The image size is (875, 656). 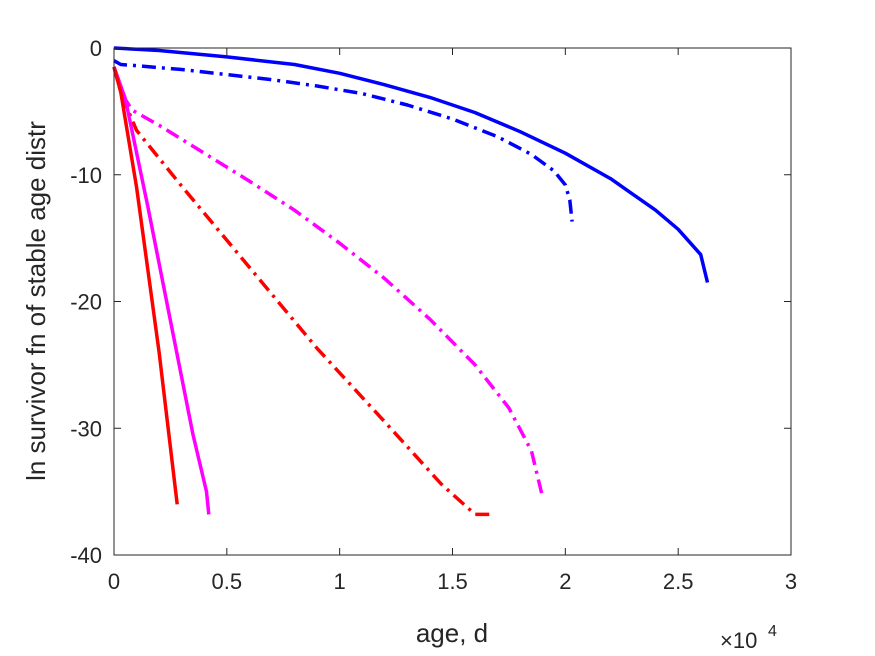 What do you see at coordinates (86, 175) in the screenshot?
I see `y-tick-label: -10` at bounding box center [86, 175].